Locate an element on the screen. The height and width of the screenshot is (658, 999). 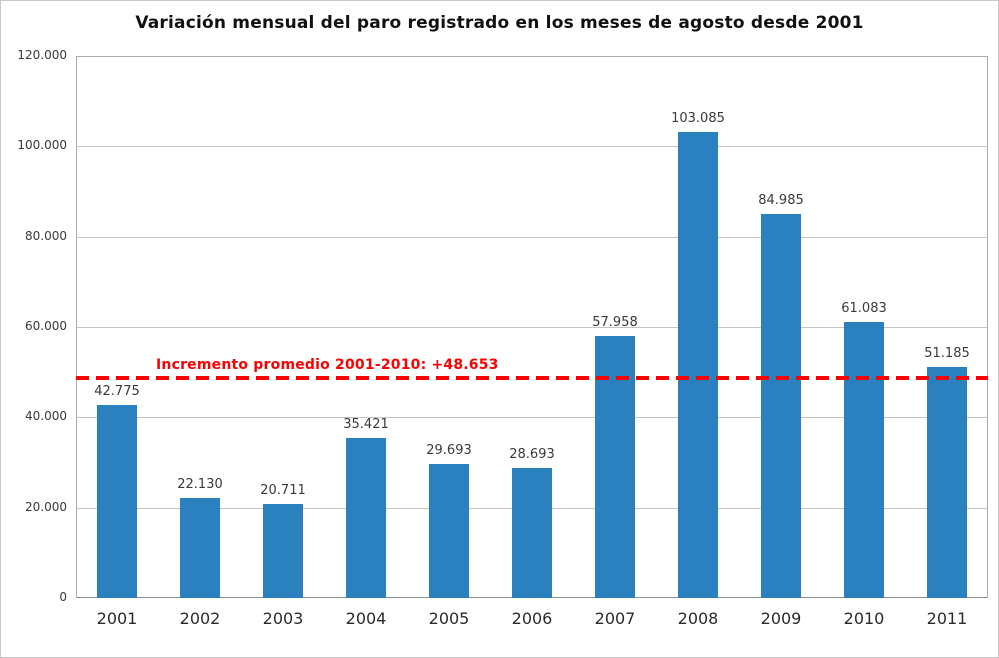
bar-value-label: 51.185 is located at coordinates (947, 353).